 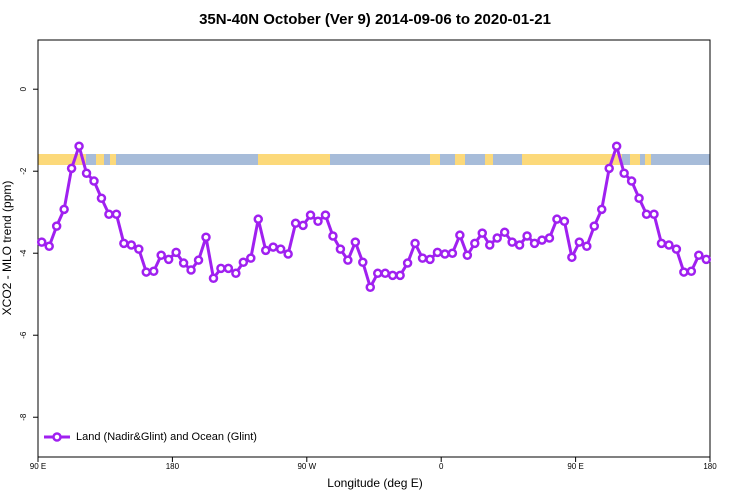 What do you see at coordinates (166, 437) in the screenshot?
I see `legend-label: Land (Nadir&Glint) and Ocean (Glint)` at bounding box center [166, 437].